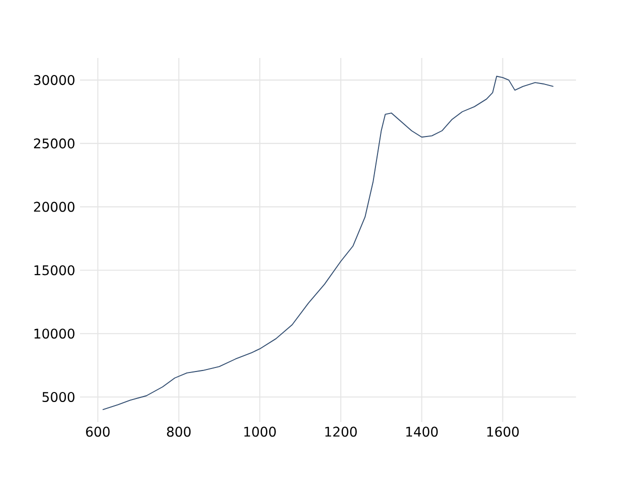  Describe the element at coordinates (54, 333) in the screenshot. I see `y-tick-label: 10000` at that location.